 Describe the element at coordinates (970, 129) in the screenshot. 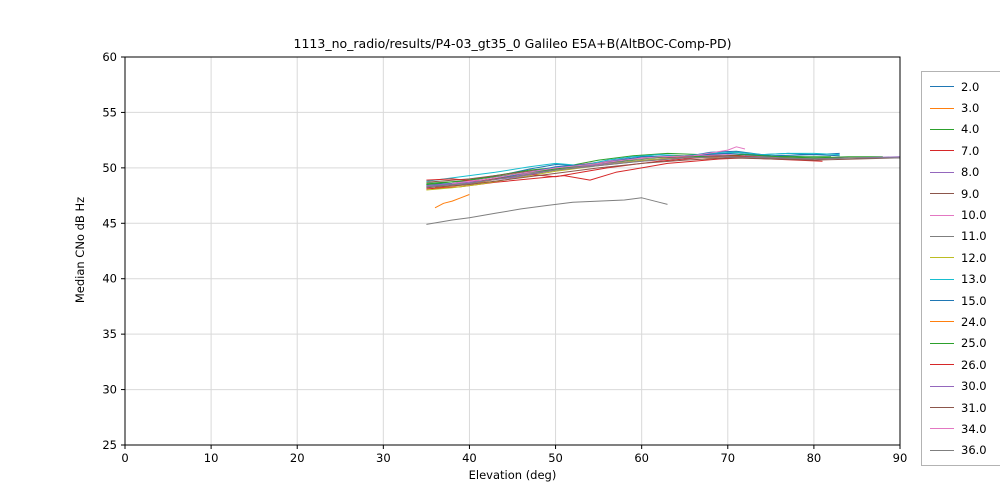

I see `legend-label: 4.0` at that location.